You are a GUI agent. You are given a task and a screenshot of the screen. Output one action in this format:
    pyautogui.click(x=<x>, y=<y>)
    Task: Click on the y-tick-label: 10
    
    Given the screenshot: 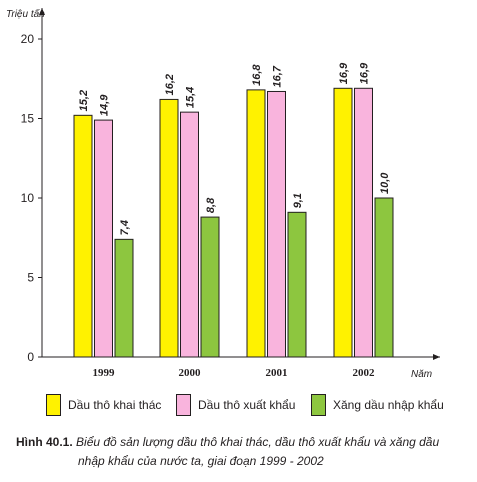 What is the action you would take?
    pyautogui.click(x=28, y=198)
    